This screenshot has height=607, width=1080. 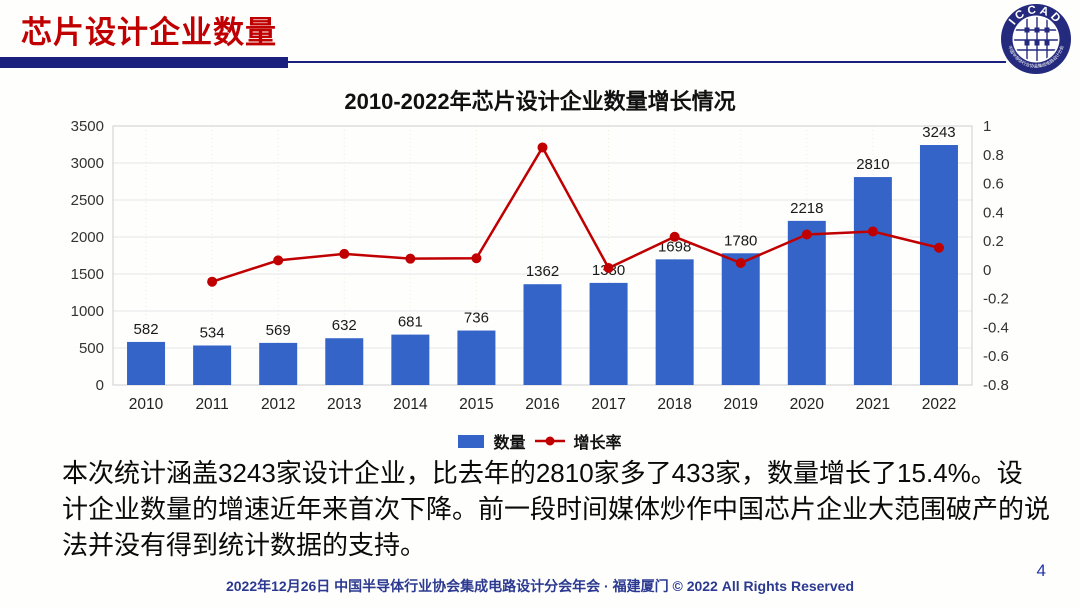 What do you see at coordinates (540, 101) in the screenshot?
I see `chart-title: 2010-2022年芯片设计企业数量增长情况` at bounding box center [540, 101].